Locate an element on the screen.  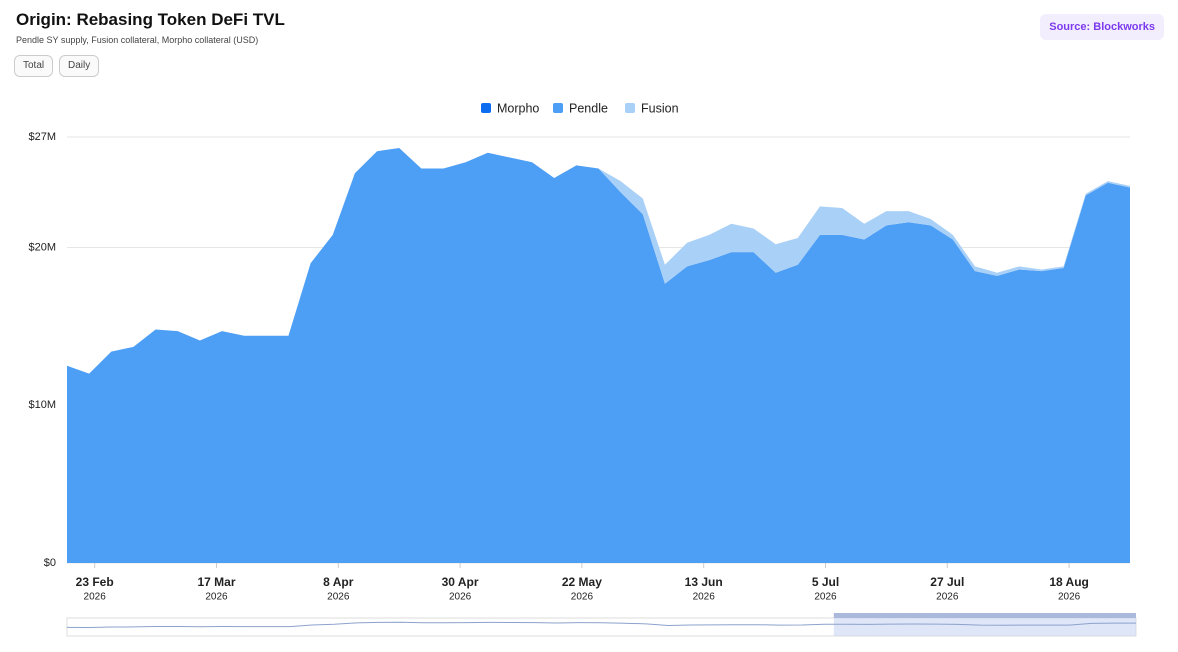
x-tick-label: 23 Feb is located at coordinates (95, 582).